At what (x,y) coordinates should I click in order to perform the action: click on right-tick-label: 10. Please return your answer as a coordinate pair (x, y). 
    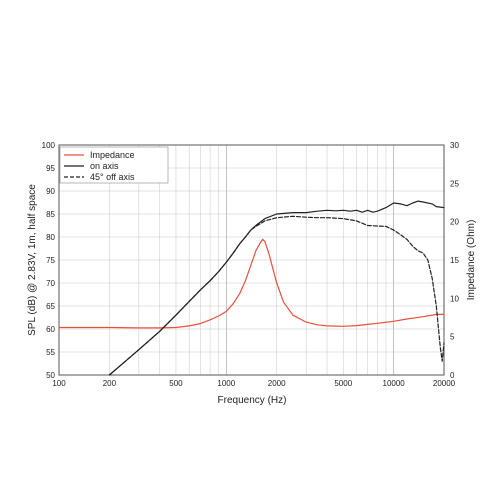
    Looking at the image, I should click on (454, 298).